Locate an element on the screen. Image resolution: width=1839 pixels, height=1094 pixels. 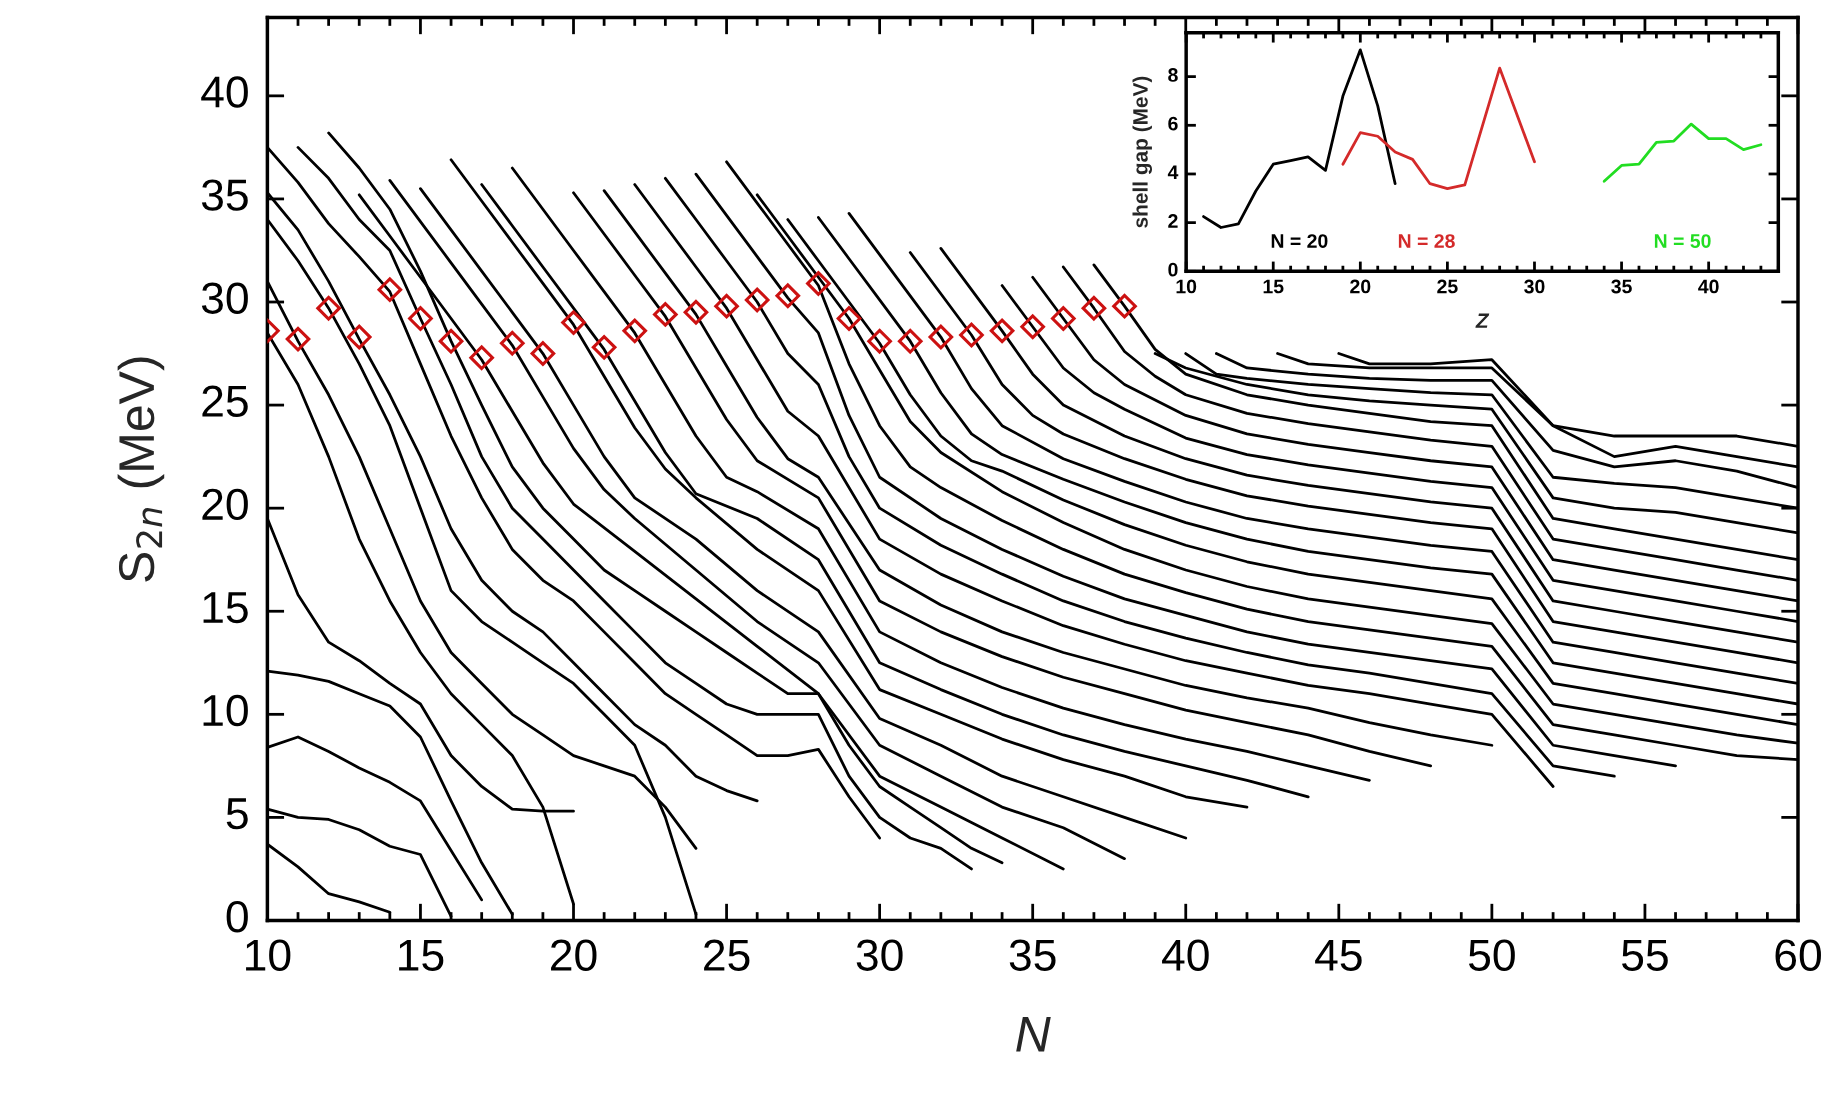
x-tick-label: 60 is located at coordinates (1798, 955).